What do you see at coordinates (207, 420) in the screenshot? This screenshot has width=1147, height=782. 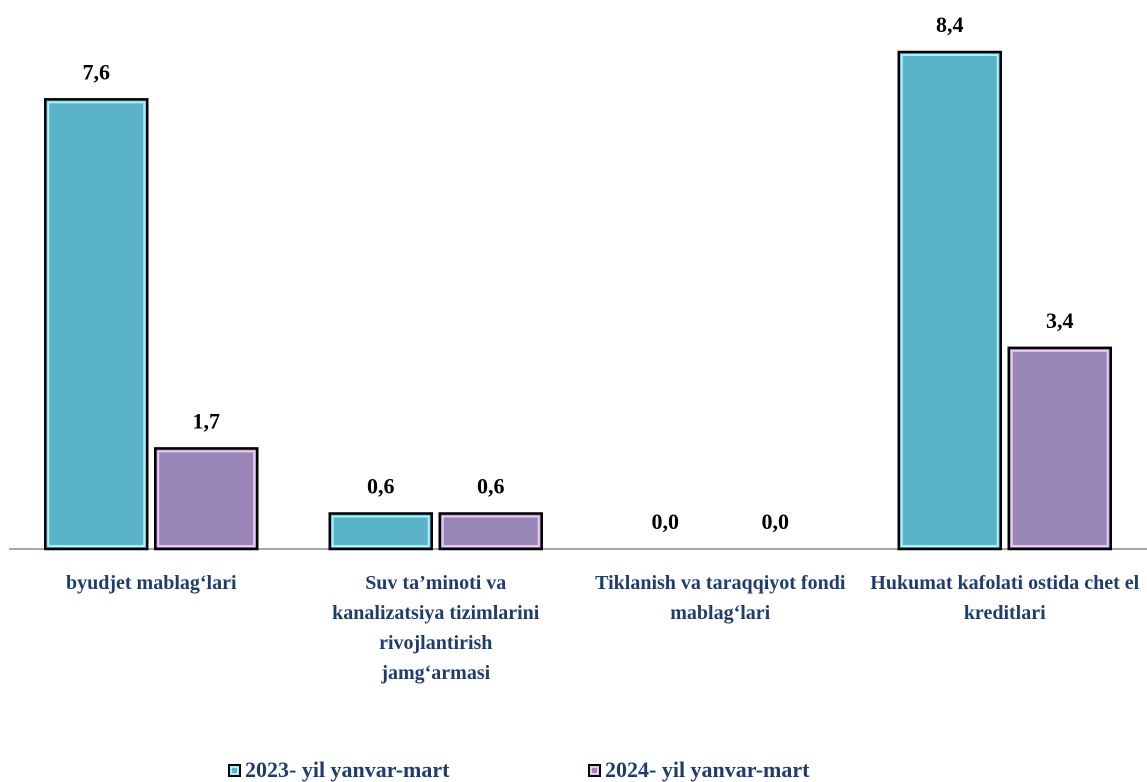 I see `data-label: 1,7` at bounding box center [207, 420].